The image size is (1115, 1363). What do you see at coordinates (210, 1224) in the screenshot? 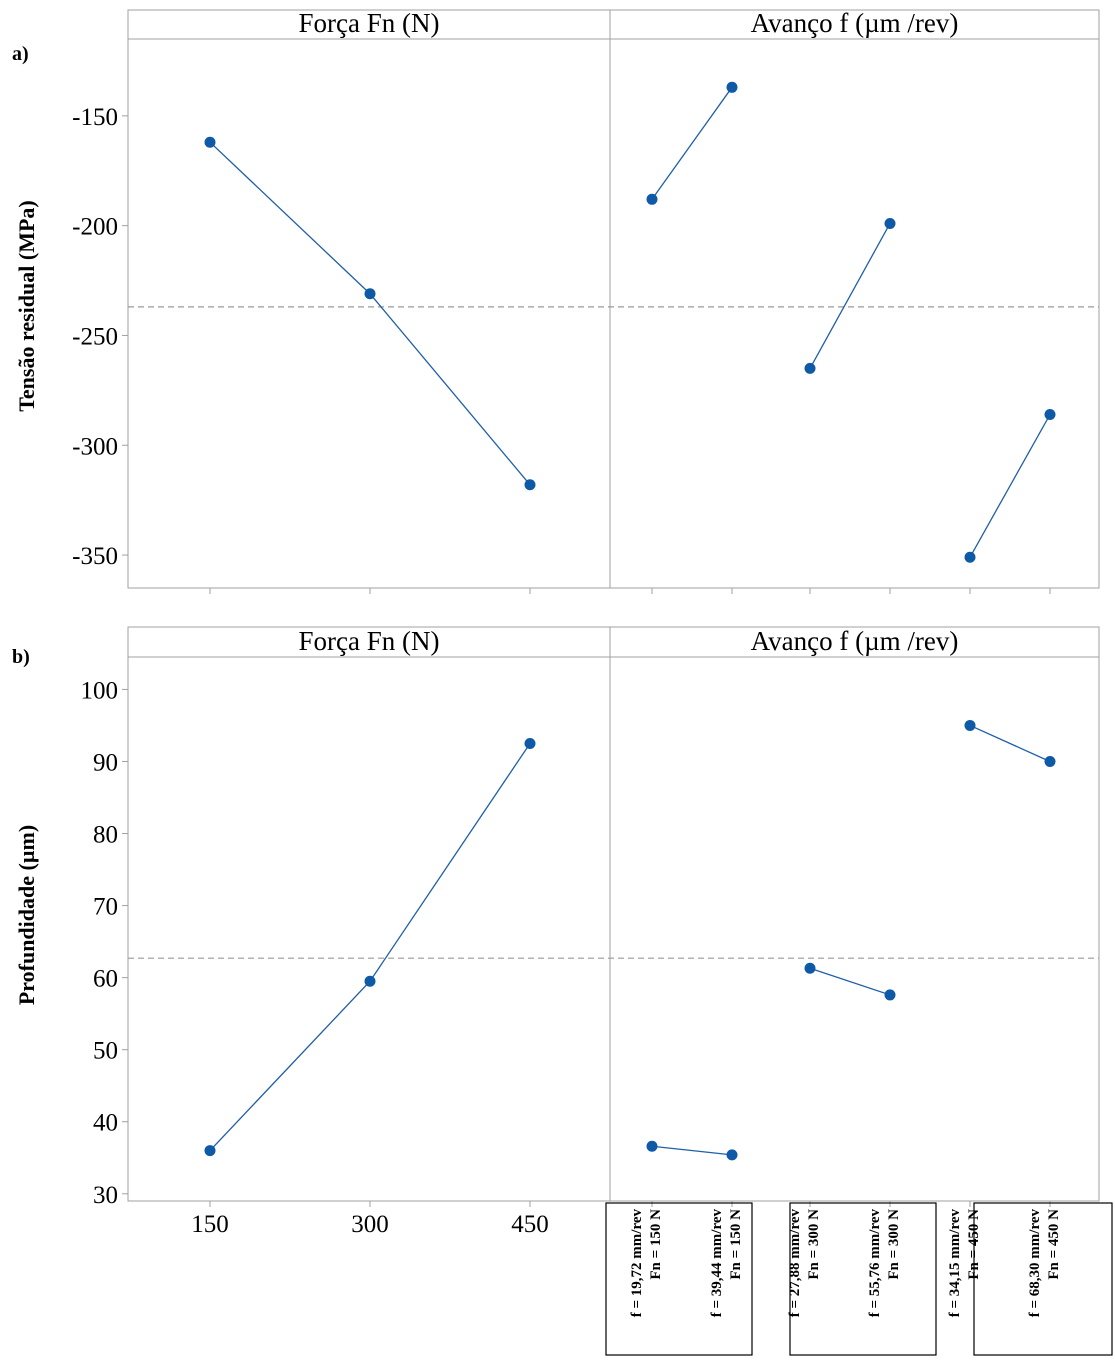
I see `x-tick-label: 150` at bounding box center [210, 1224].